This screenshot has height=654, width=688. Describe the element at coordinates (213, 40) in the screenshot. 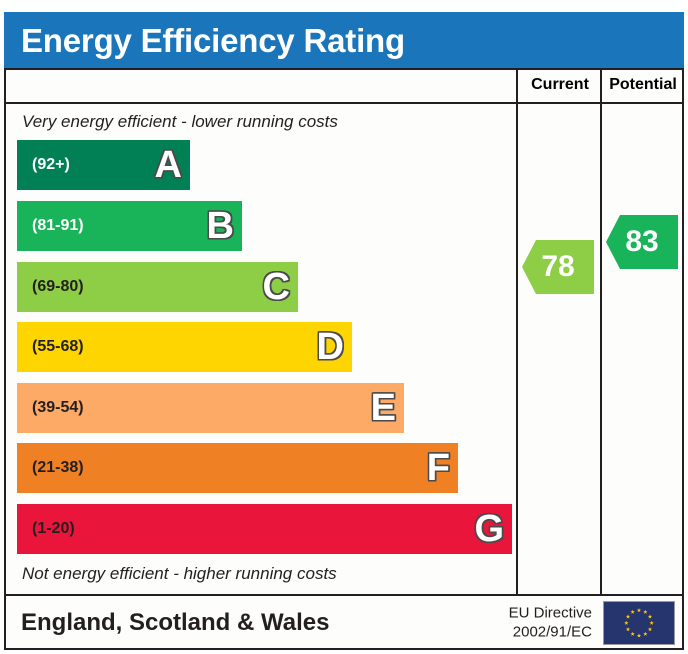

I see `page-title: Energy Efficiency Rating` at that location.